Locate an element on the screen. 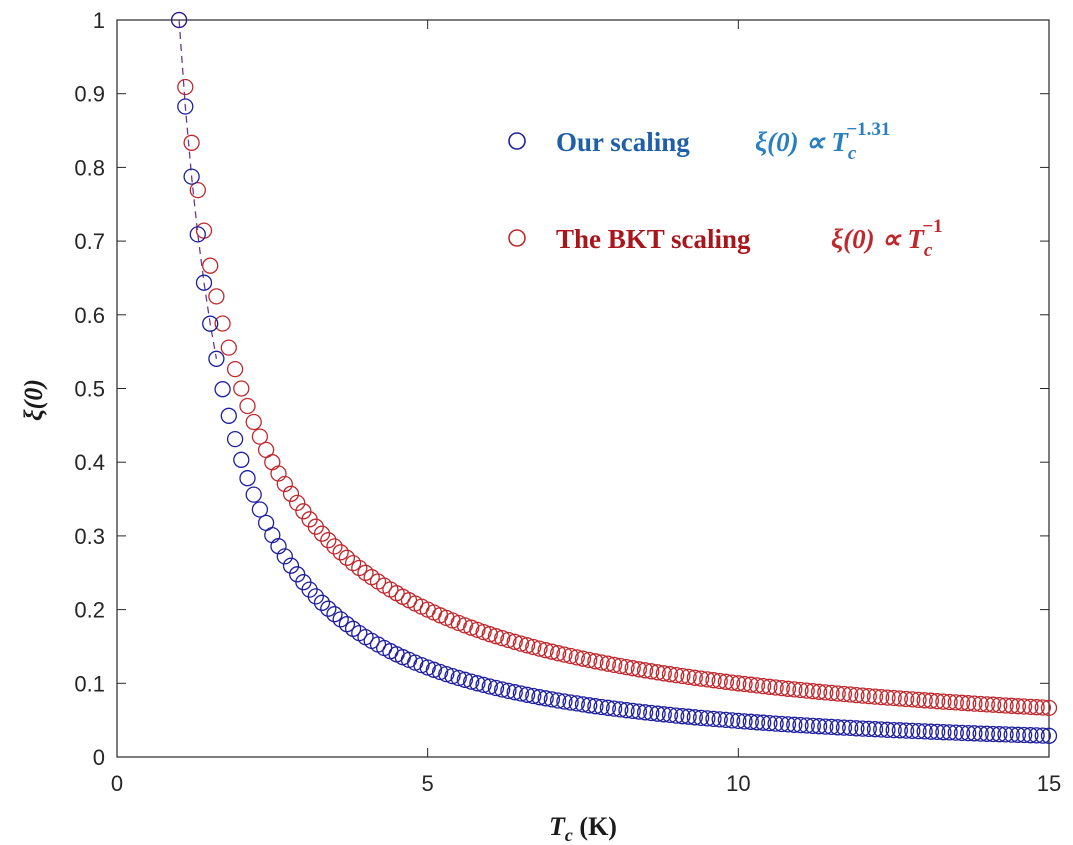  legend-marker-bkt-scaling is located at coordinates (517, 238).